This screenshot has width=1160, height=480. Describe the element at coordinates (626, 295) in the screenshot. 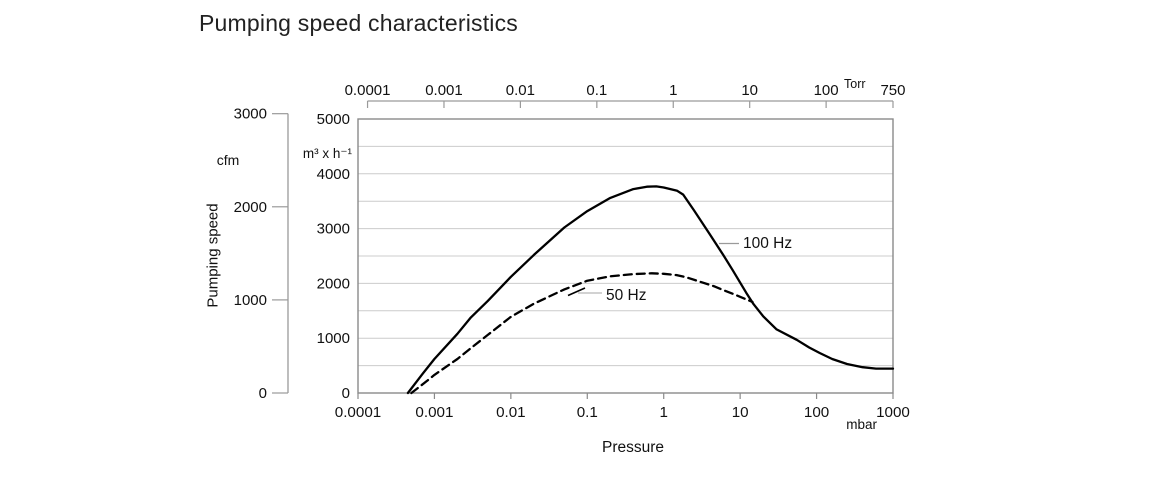

I see `series-label-50hz: 50 Hz` at that location.